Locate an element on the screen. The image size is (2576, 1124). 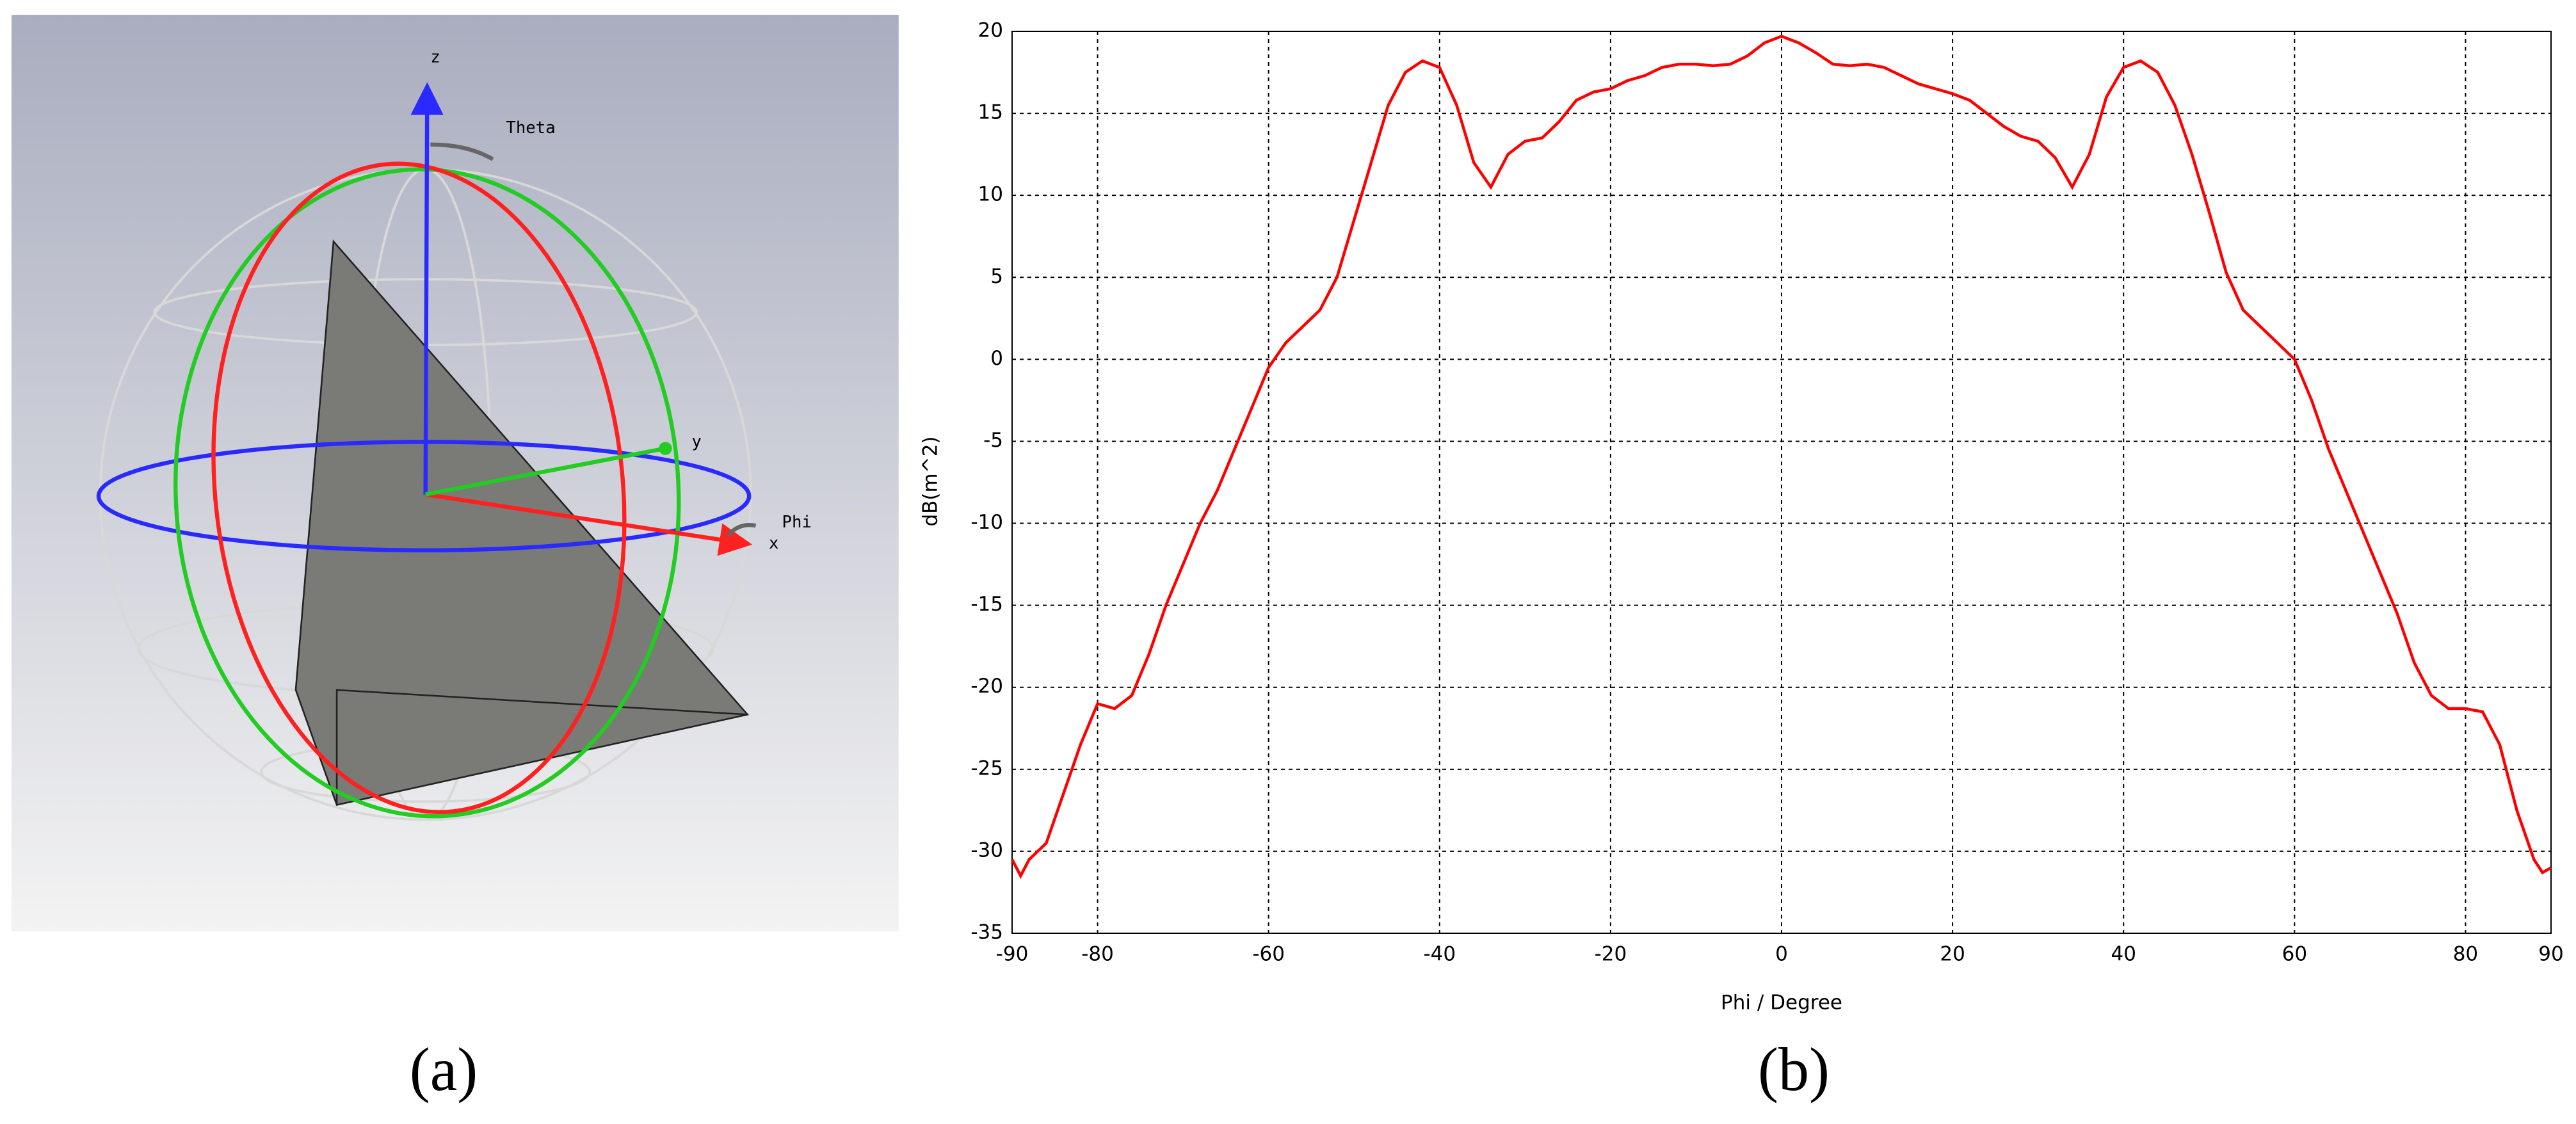
caption: (a) is located at coordinates (444, 1069).